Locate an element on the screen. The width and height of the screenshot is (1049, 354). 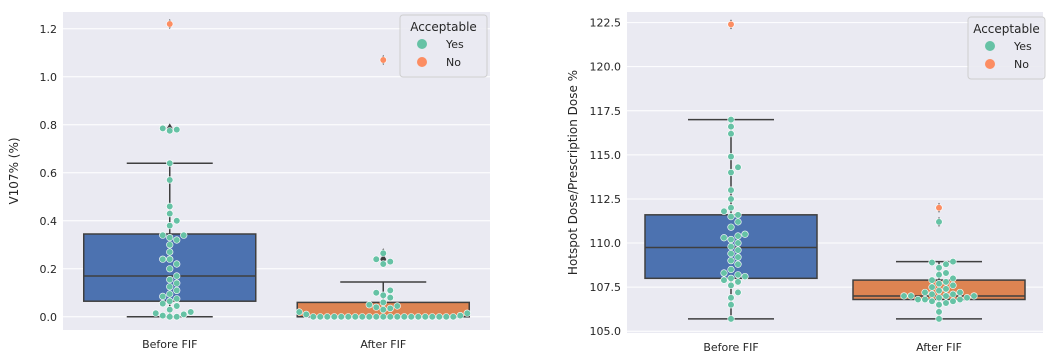
y-tick-label: 112.5 is located at coordinates (606, 199).